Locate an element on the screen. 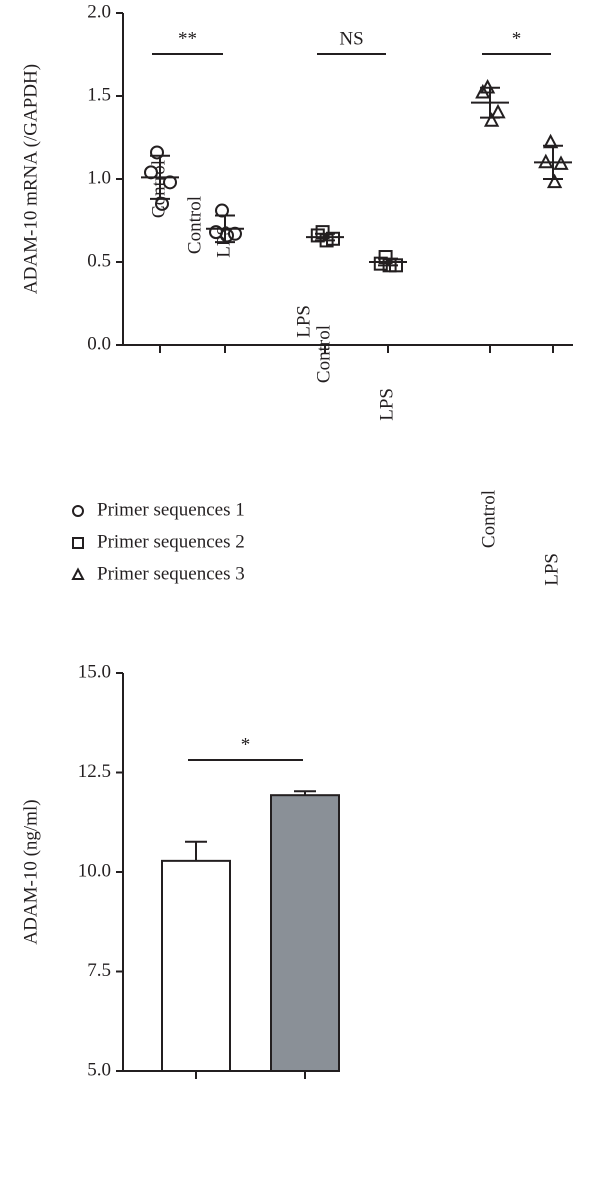  y-tick-label: 1.0 is located at coordinates (99, 177).